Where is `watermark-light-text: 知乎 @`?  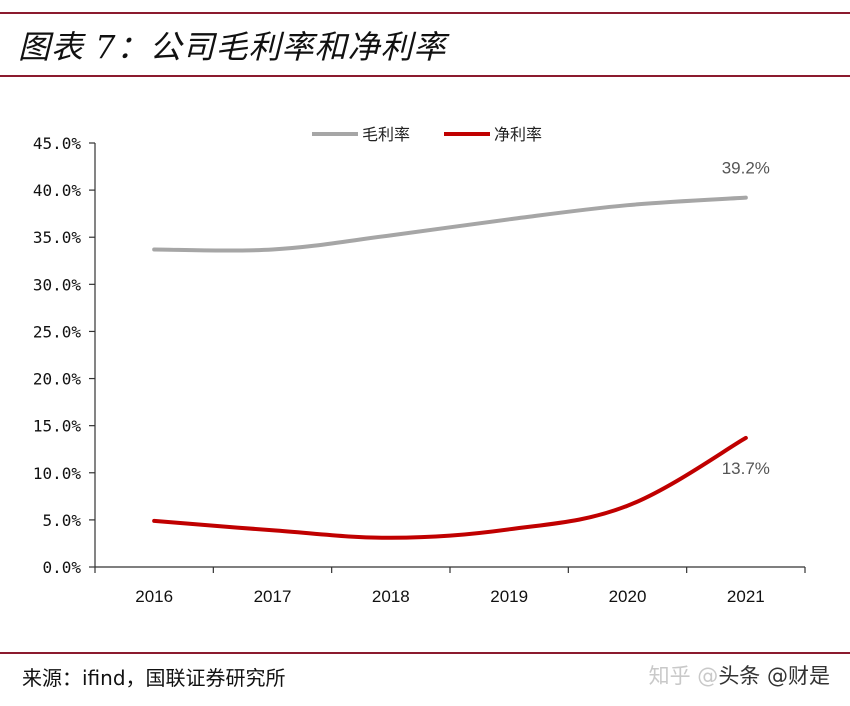 watermark-light-text: 知乎 @ is located at coordinates (683, 676).